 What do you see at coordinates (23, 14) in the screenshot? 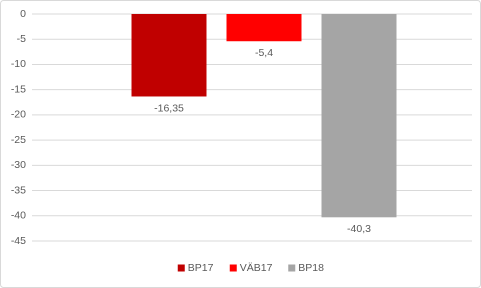
I see `y-tick-label: 0` at bounding box center [23, 14].